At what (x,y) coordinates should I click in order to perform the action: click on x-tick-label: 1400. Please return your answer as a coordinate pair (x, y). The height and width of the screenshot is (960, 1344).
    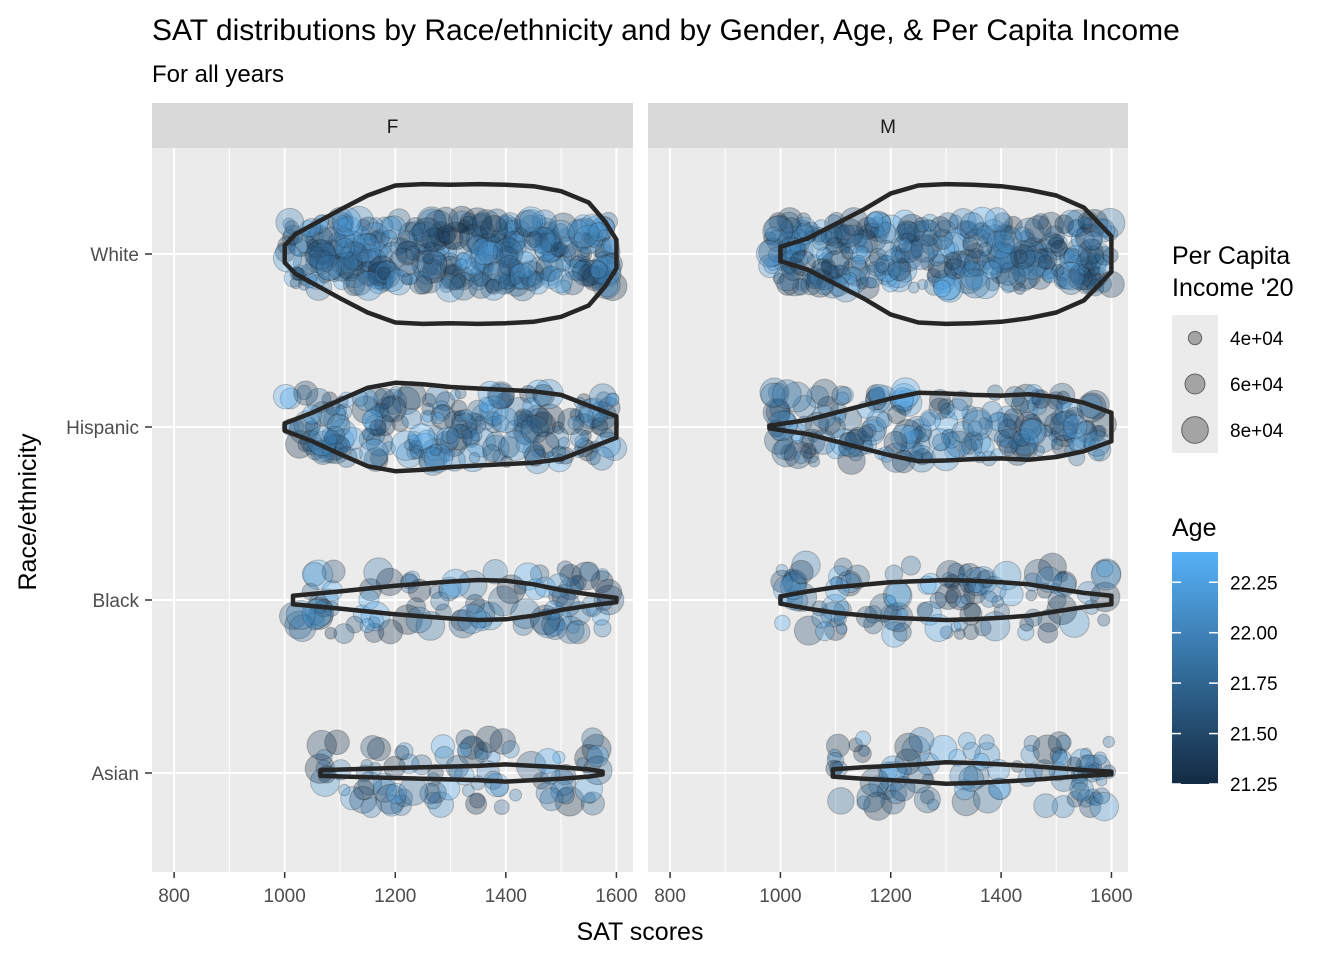
    Looking at the image, I should click on (1001, 896).